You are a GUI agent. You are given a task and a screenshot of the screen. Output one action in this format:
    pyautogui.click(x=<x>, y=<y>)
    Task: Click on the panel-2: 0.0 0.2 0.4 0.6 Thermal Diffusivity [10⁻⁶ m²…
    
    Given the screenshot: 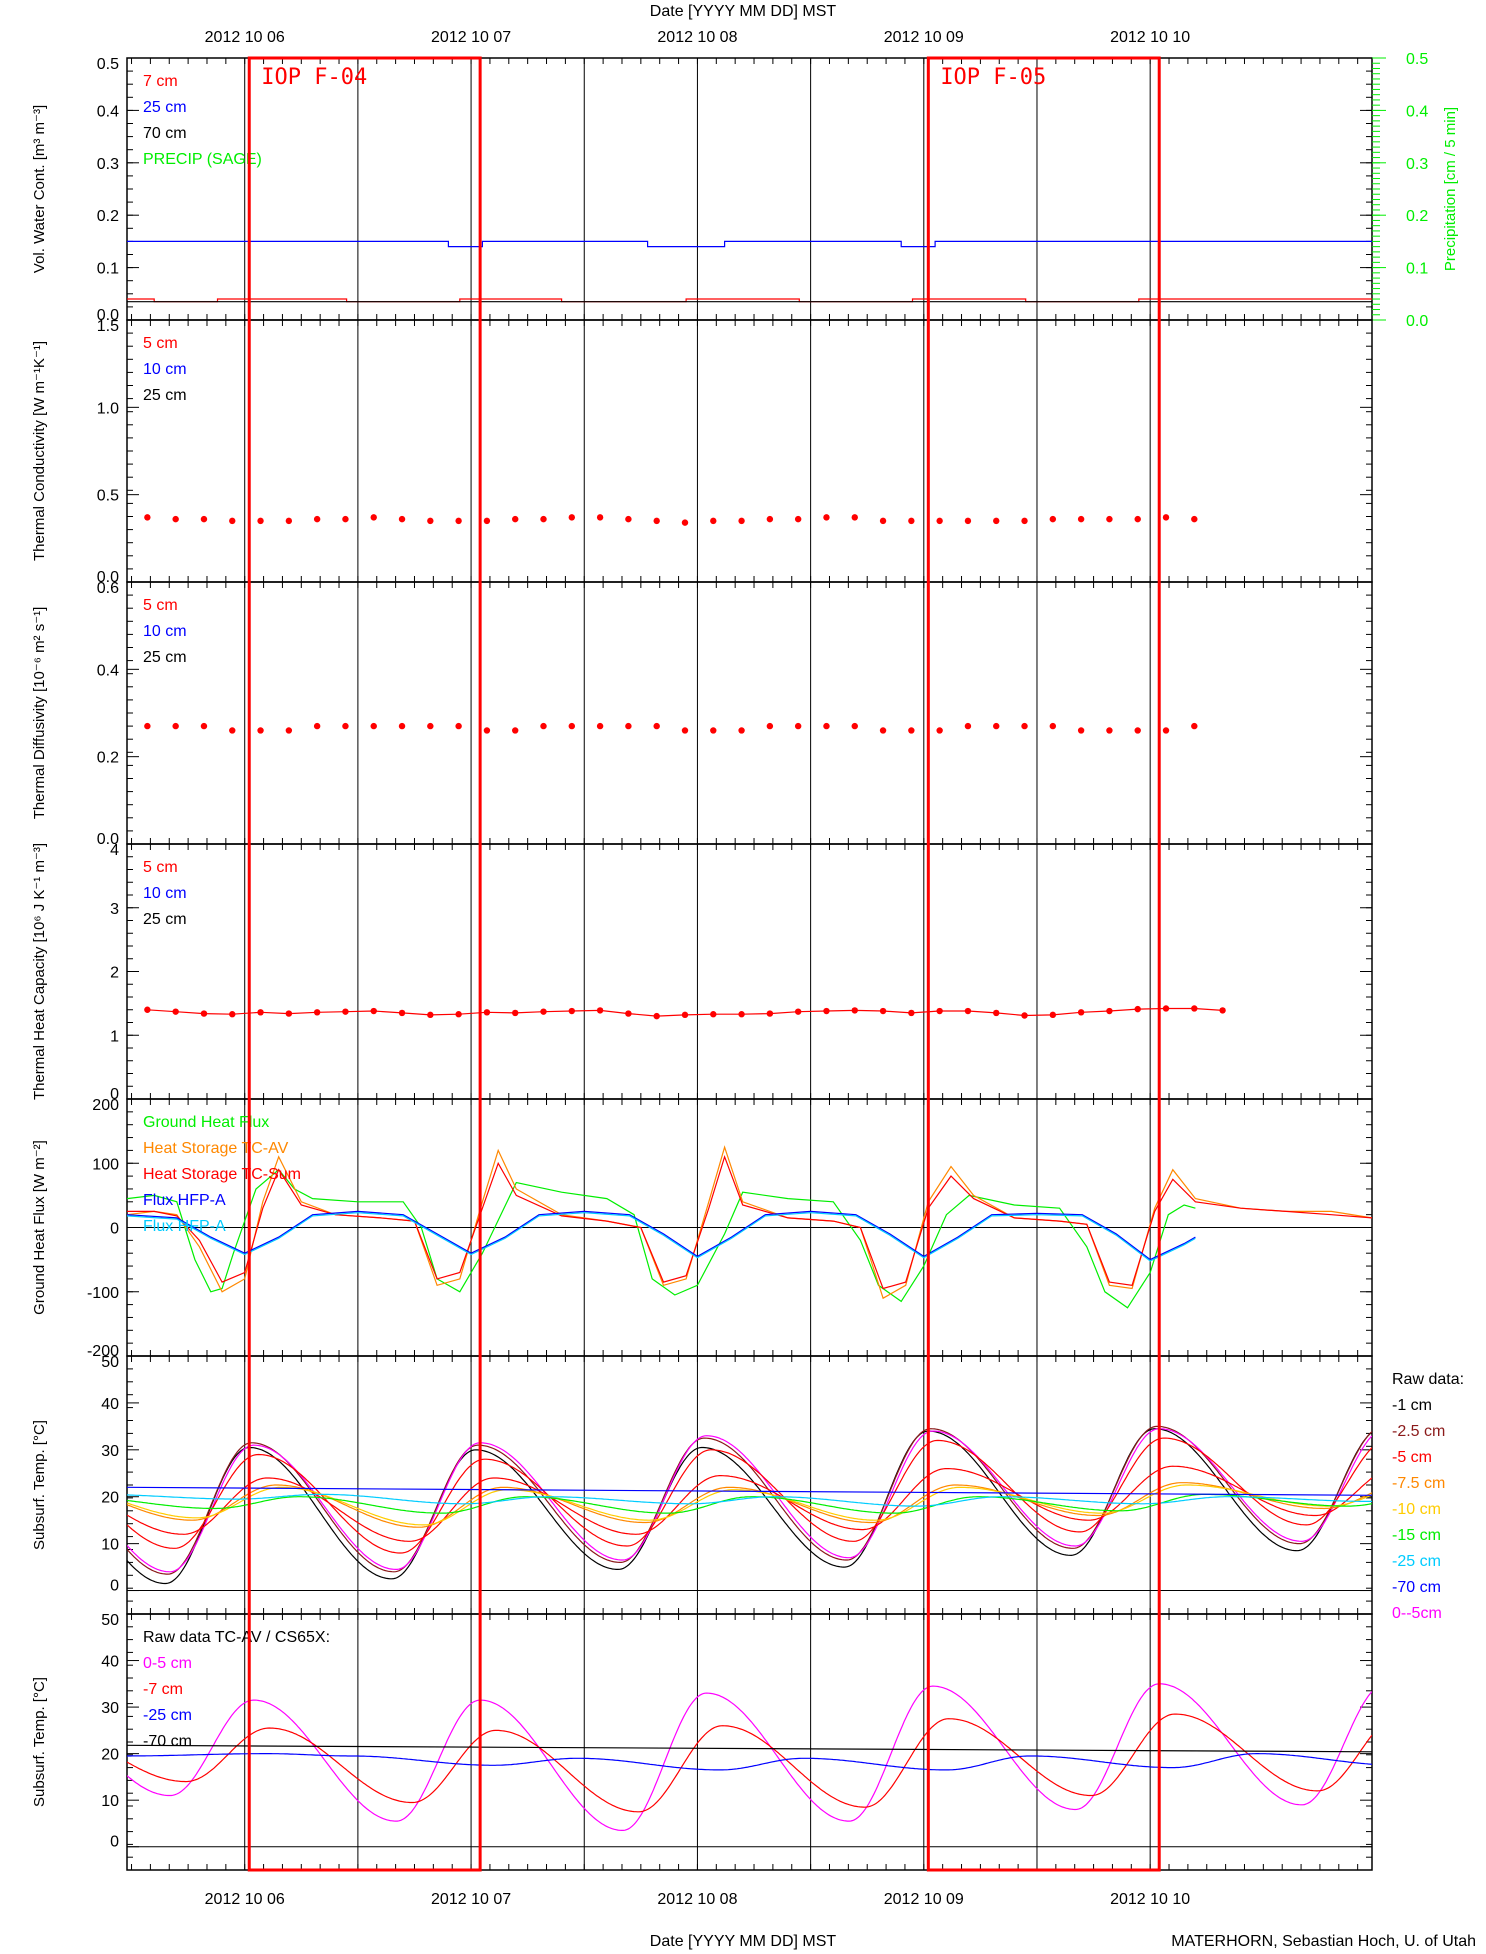 What is the action you would take?
    pyautogui.click(x=702, y=714)
    